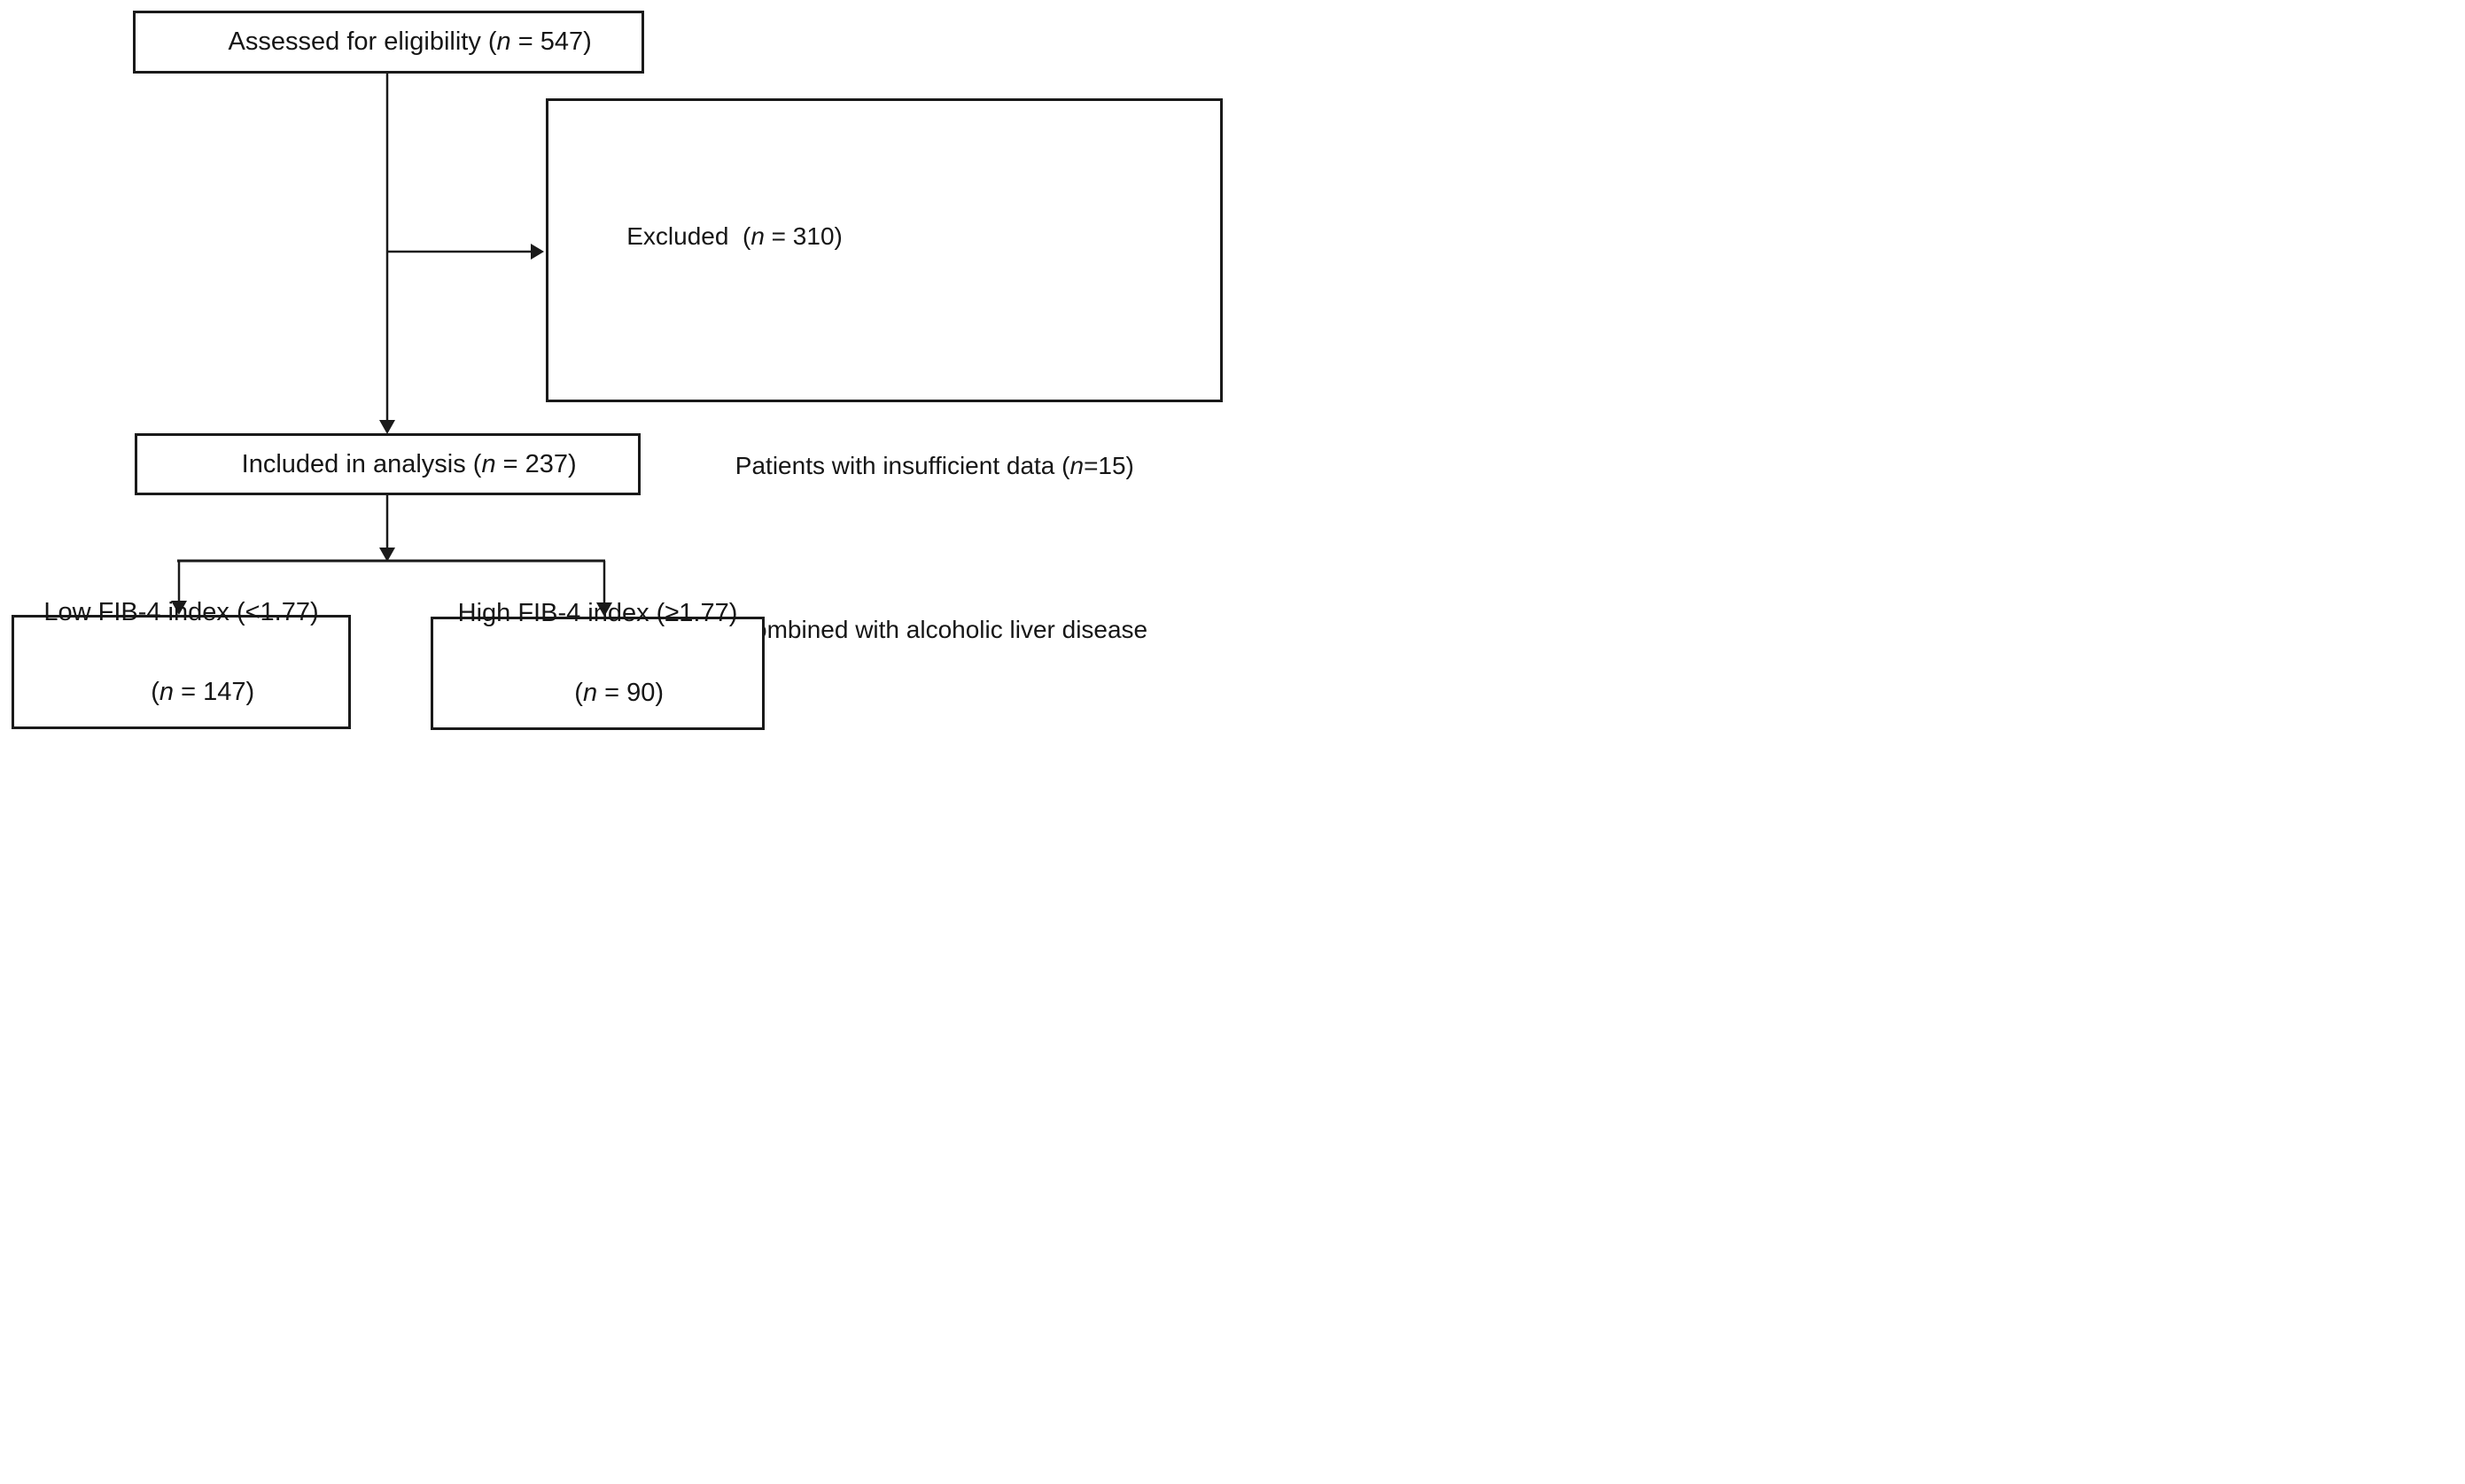 This screenshot has width=2465, height=1484. I want to click on arrowhead-into-excluded, so click(537, 252).